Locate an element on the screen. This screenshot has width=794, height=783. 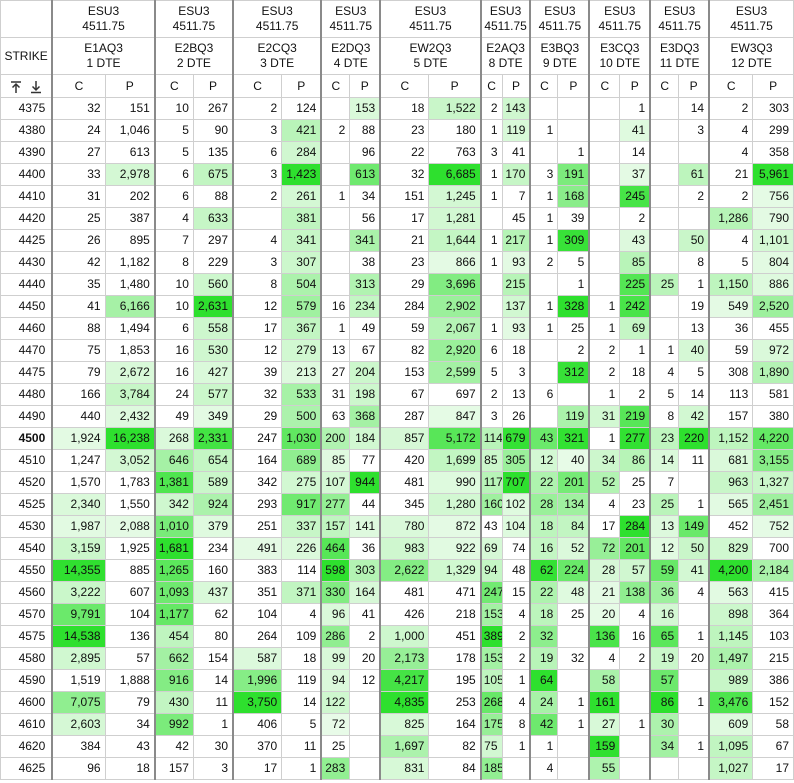
put-volume-cell: 697 is located at coordinates (455, 394).